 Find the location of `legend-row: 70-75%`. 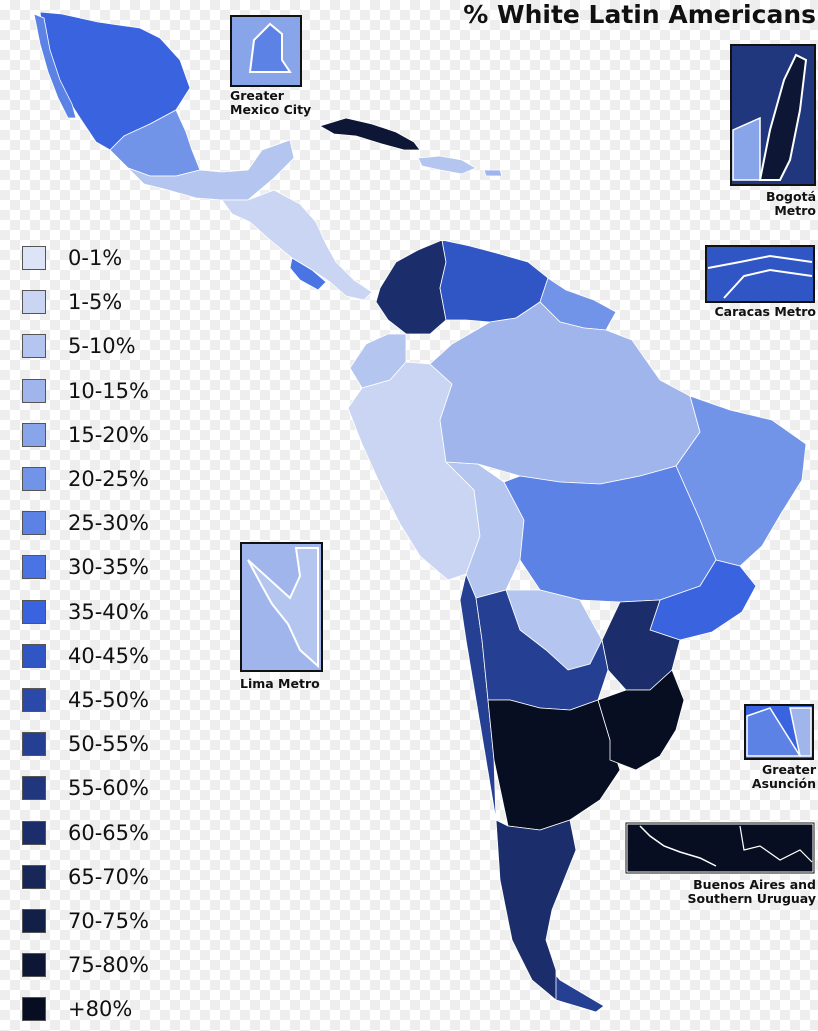

legend-row: 70-75% is located at coordinates (85, 921).